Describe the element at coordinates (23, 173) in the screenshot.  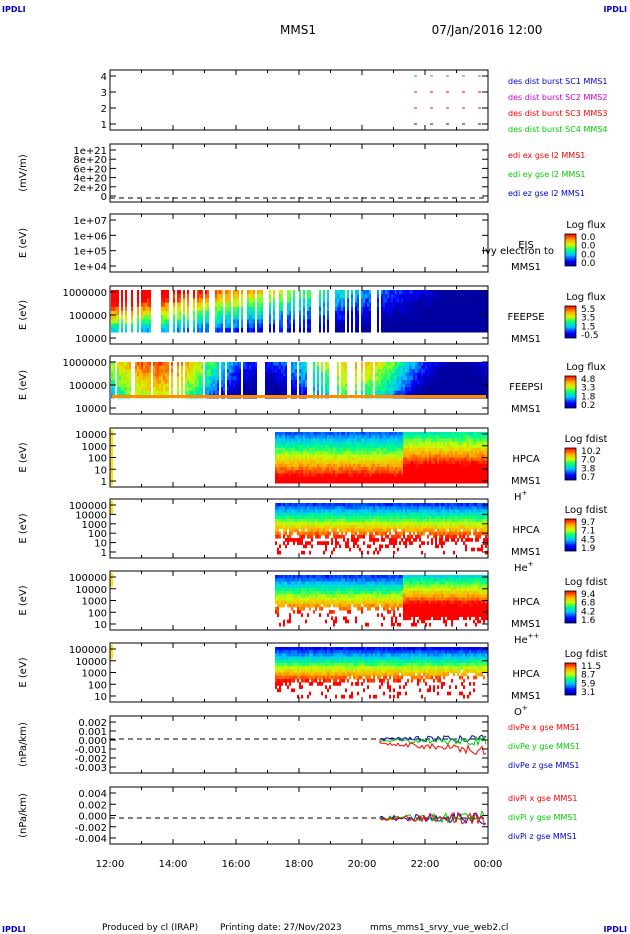
I see `ylabel: (mV/m)` at that location.